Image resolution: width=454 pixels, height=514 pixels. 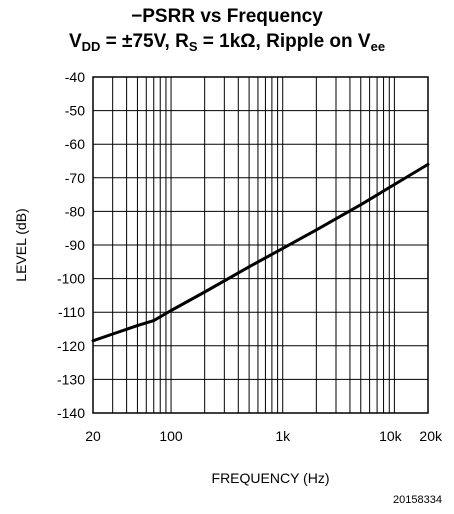 What do you see at coordinates (283, 436) in the screenshot?
I see `x-tick-label: 1k` at bounding box center [283, 436].